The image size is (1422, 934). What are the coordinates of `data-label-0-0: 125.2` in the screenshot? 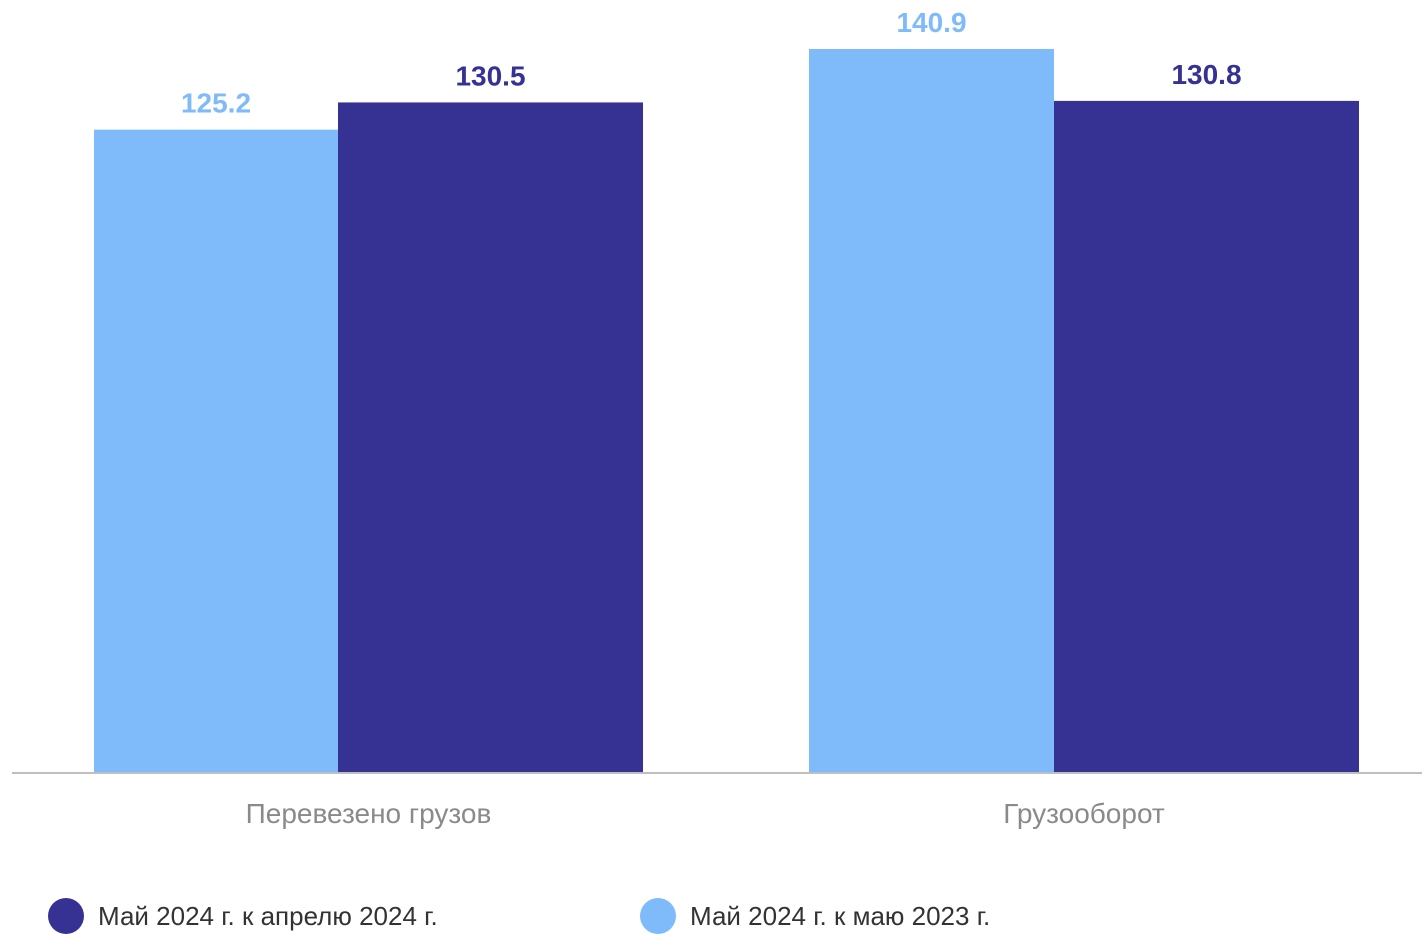 It's located at (216, 103).